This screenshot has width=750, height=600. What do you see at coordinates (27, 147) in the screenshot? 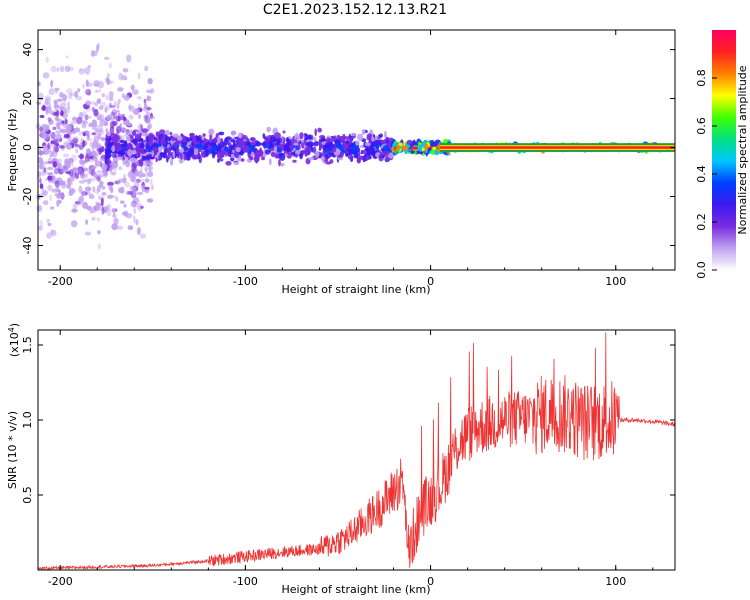
I see `y-tick-label: 0` at bounding box center [27, 147].